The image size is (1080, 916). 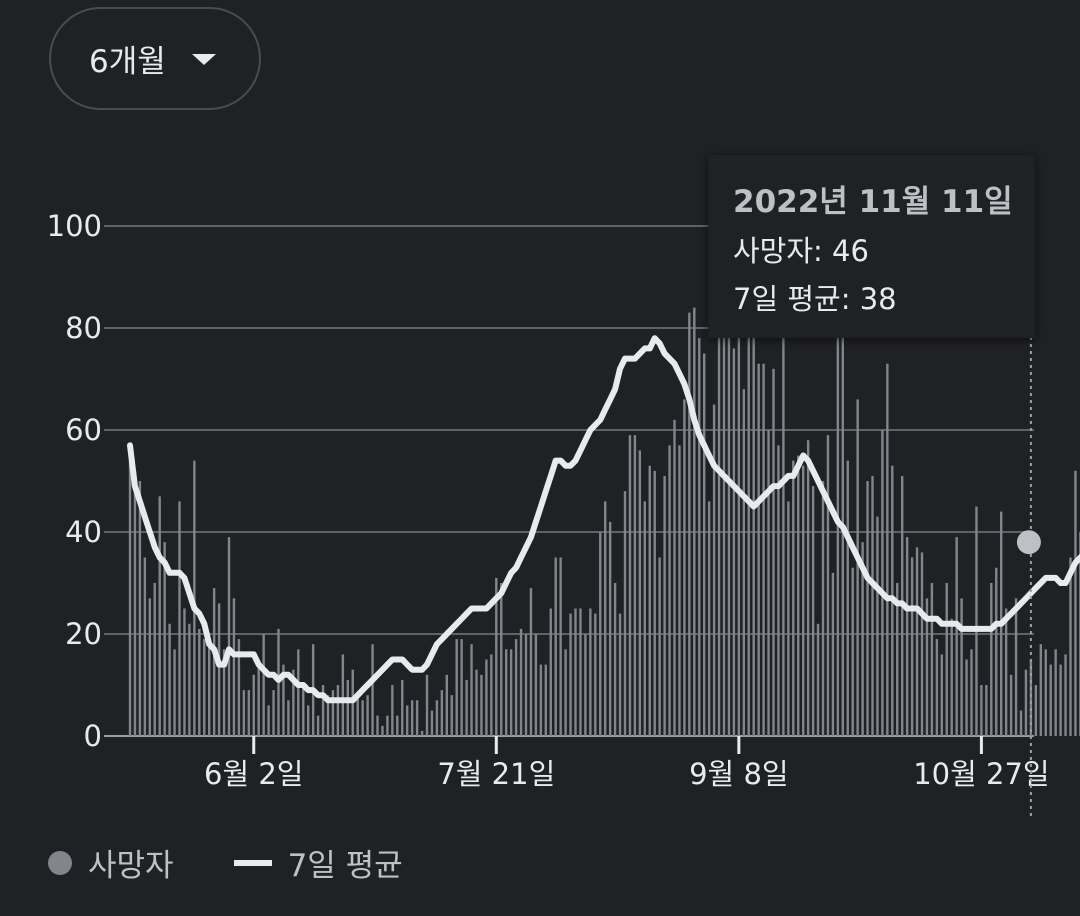 What do you see at coordinates (873, 202) in the screenshot?
I see `tooltip-date: 2022년 11월 11일` at bounding box center [873, 202].